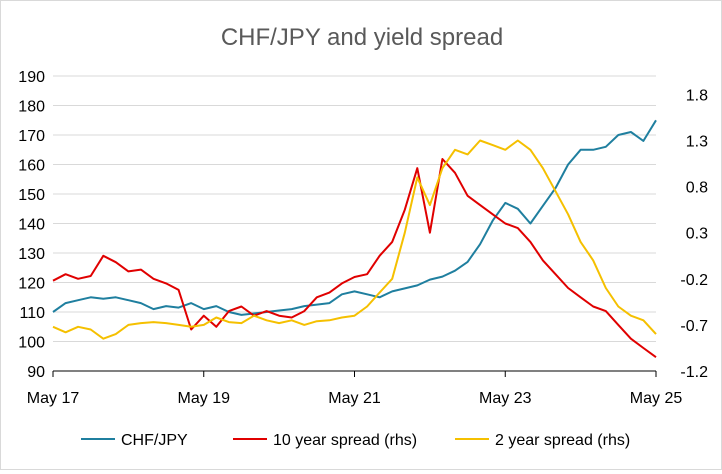 This screenshot has height=474, width=722. What do you see at coordinates (31, 166) in the screenshot?
I see `y-left-tick-label: 160` at bounding box center [31, 166].